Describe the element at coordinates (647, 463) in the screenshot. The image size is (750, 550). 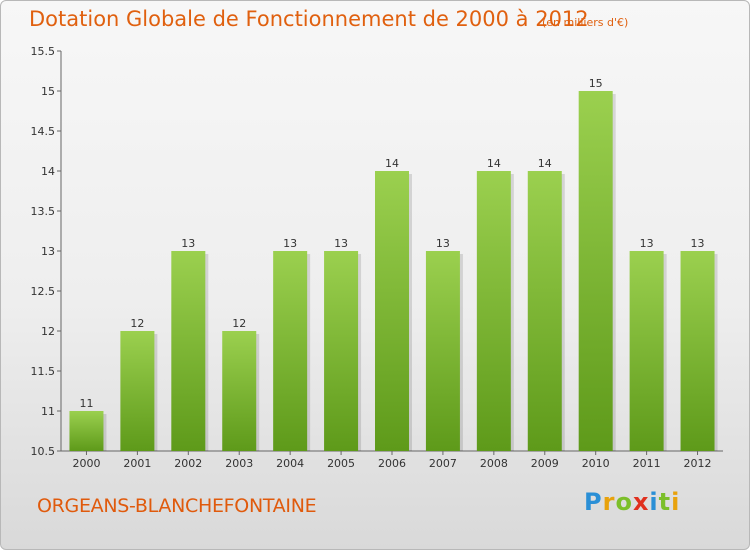
I see `x-tick-label: 2011` at that location.